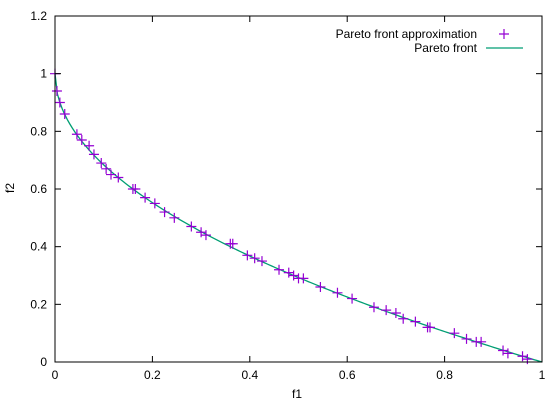 Image resolution: width=550 pixels, height=411 pixels. I want to click on y-tick-label: 1, so click(43, 74).